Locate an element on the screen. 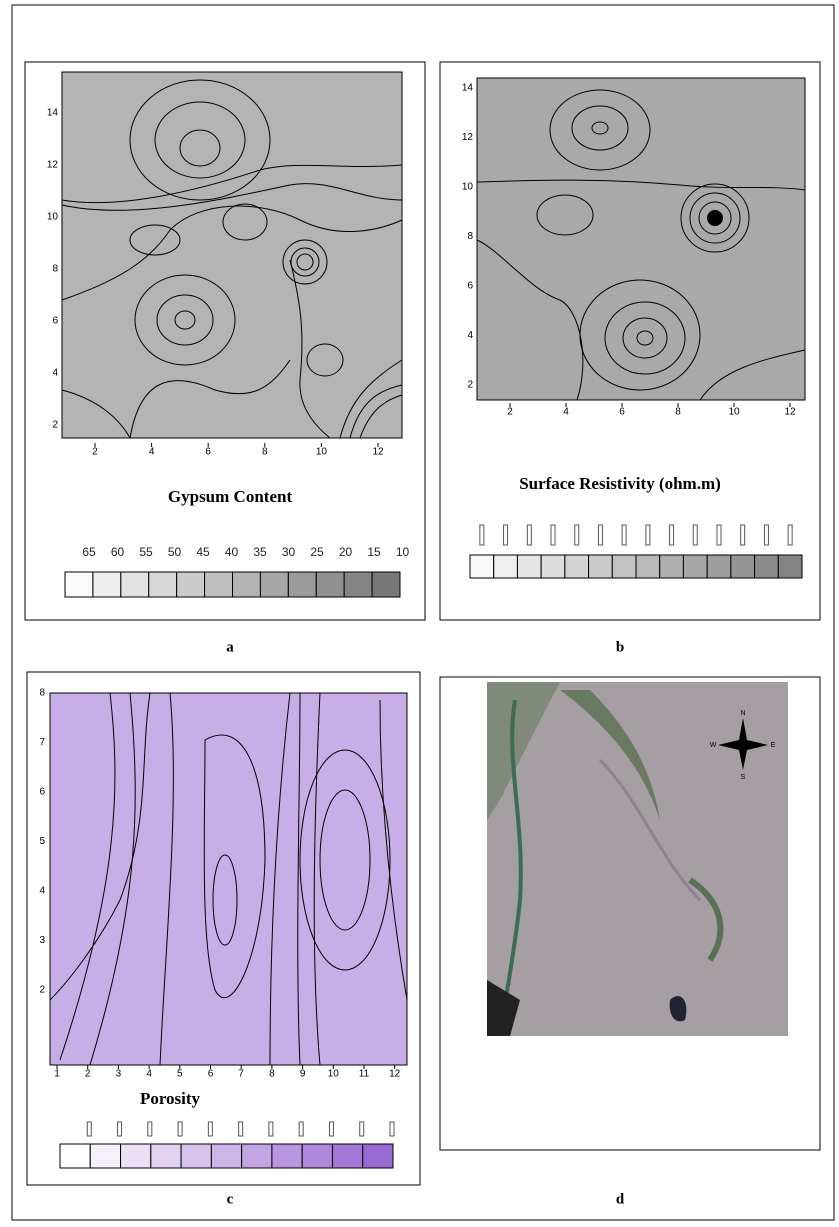 The height and width of the screenshot is (1227, 839). x-tick-label: 9 is located at coordinates (303, 1074).